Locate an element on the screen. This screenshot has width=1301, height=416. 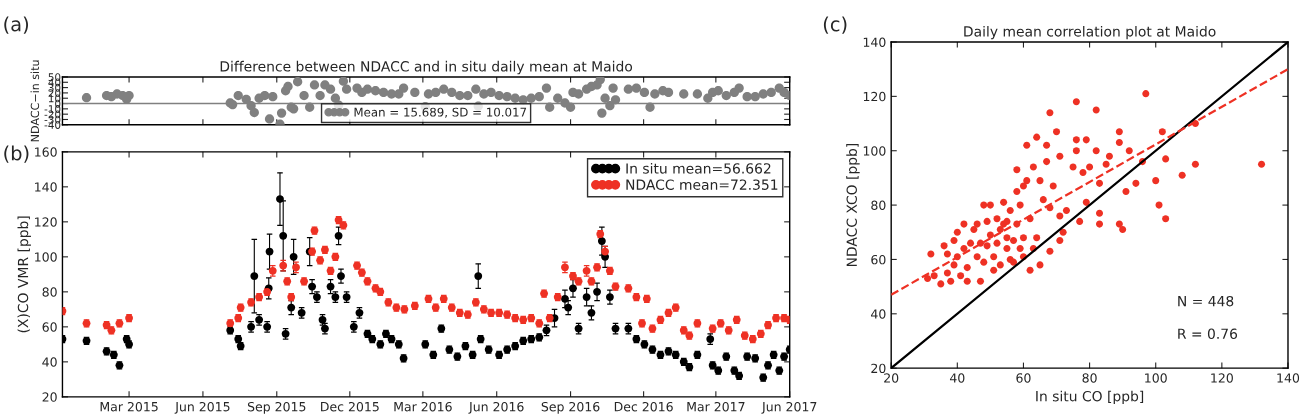
x-tick-label: Sep 2015 is located at coordinates (276, 407).